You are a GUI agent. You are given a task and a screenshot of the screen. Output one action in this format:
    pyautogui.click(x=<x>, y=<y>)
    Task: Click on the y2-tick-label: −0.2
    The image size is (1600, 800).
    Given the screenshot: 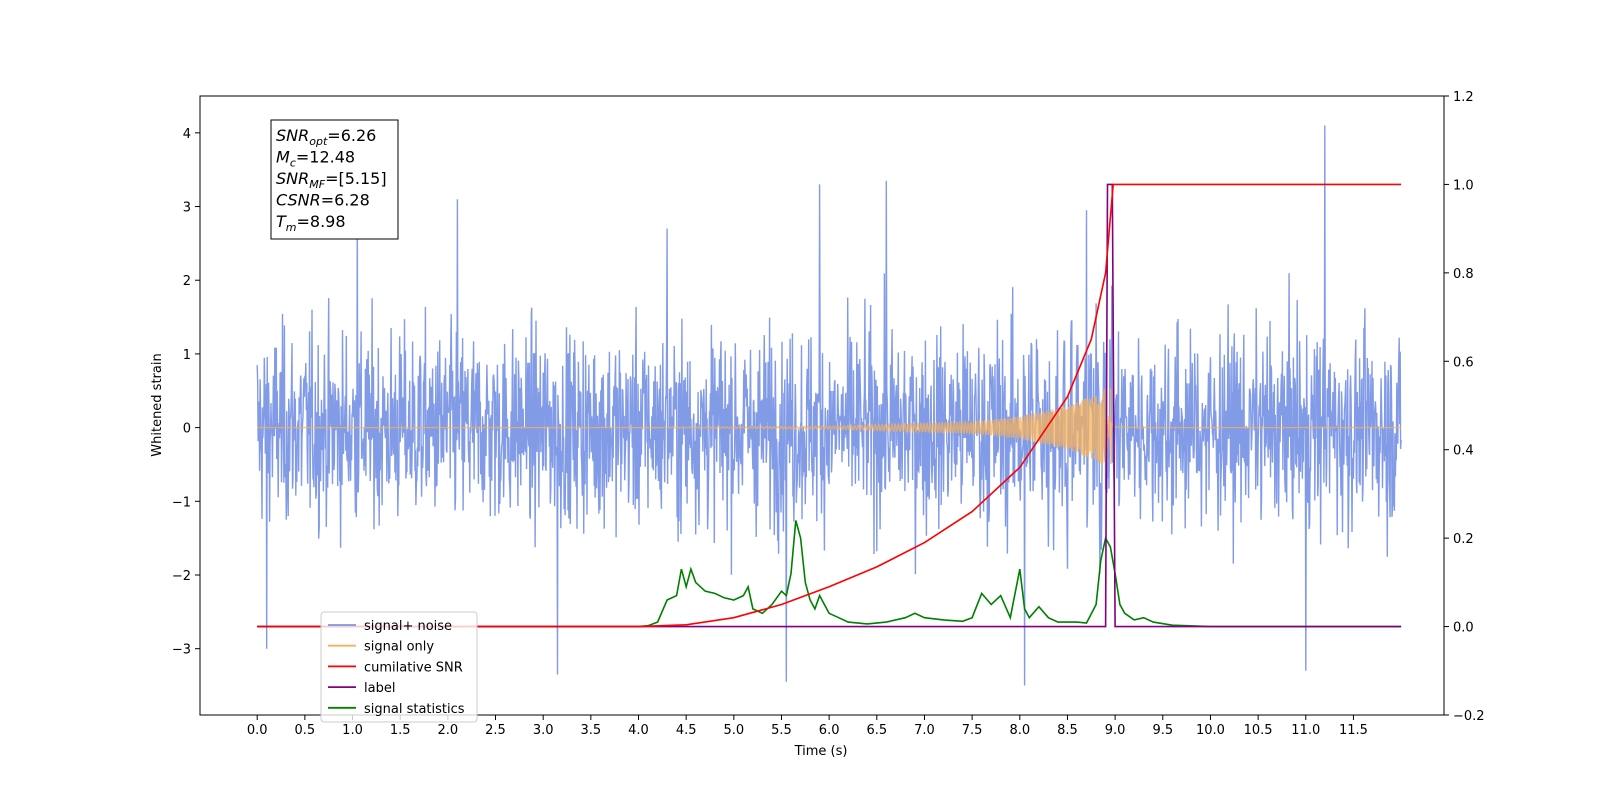 What is the action you would take?
    pyautogui.click(x=1469, y=716)
    